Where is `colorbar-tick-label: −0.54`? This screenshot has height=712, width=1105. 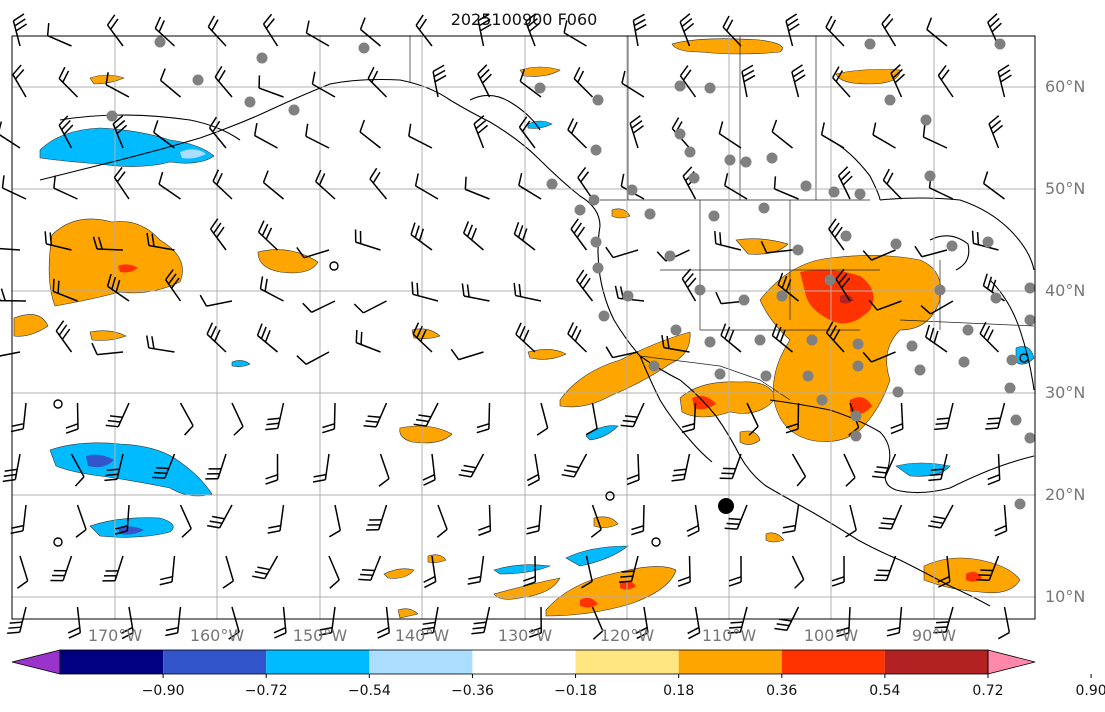
colorbar-tick-label: −0.54 is located at coordinates (369, 691).